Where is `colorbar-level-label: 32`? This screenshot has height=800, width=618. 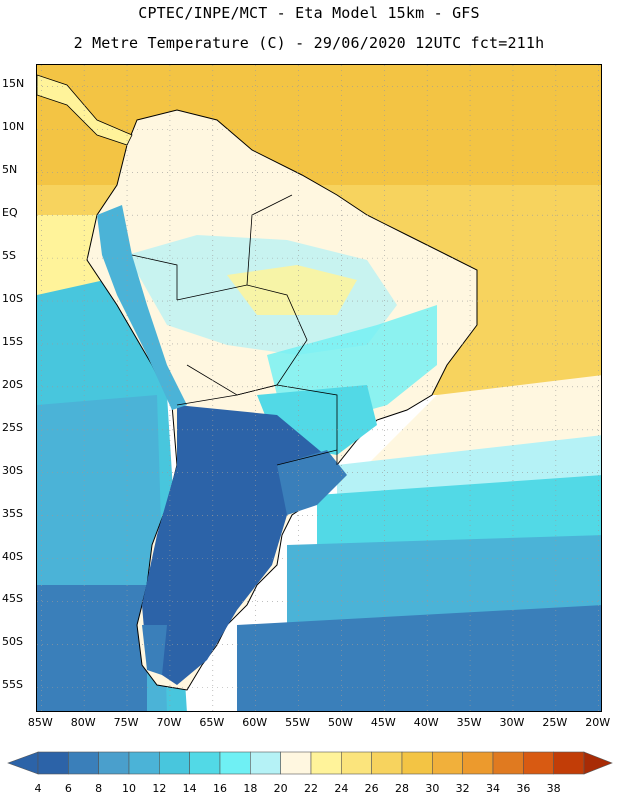
colorbar-level-label: 32 is located at coordinates (462, 788).